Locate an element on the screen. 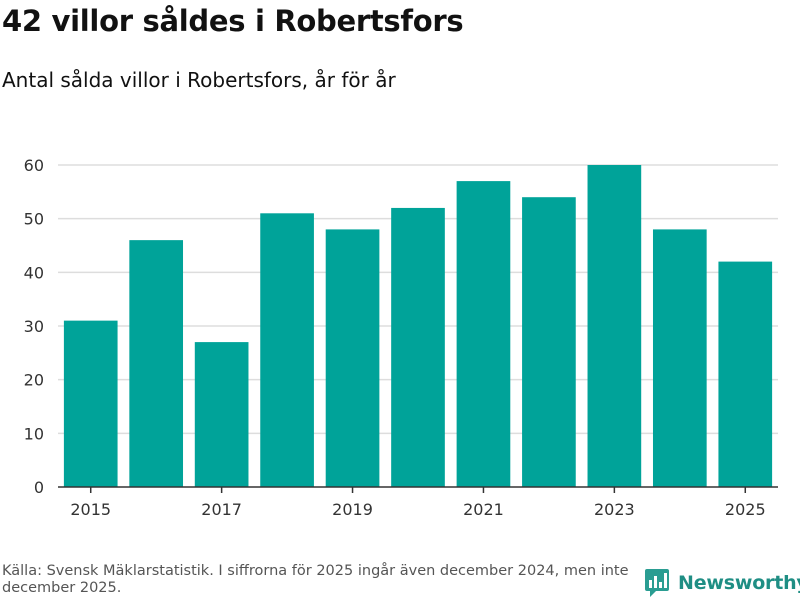  y-tick-label: 20 is located at coordinates (34, 380).